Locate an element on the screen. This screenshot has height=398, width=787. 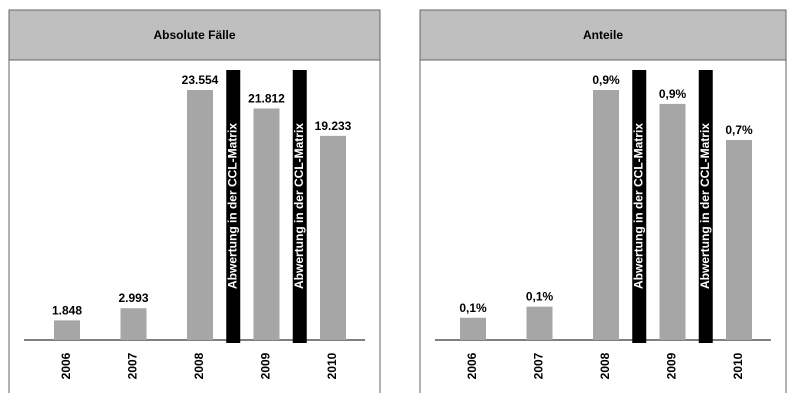
value-label: 2.993 is located at coordinates (133, 298).